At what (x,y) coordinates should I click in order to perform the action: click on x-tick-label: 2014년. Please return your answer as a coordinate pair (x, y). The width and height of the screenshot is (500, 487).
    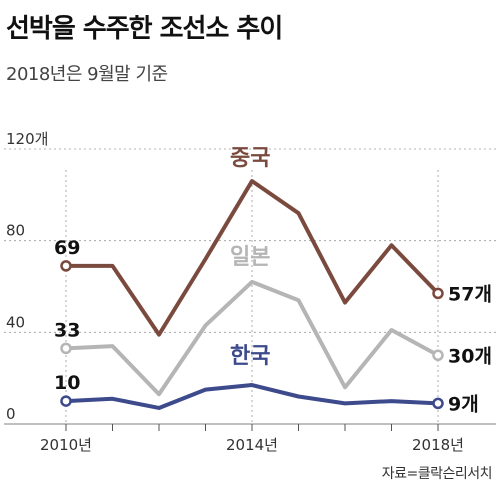
    Looking at the image, I should click on (252, 445).